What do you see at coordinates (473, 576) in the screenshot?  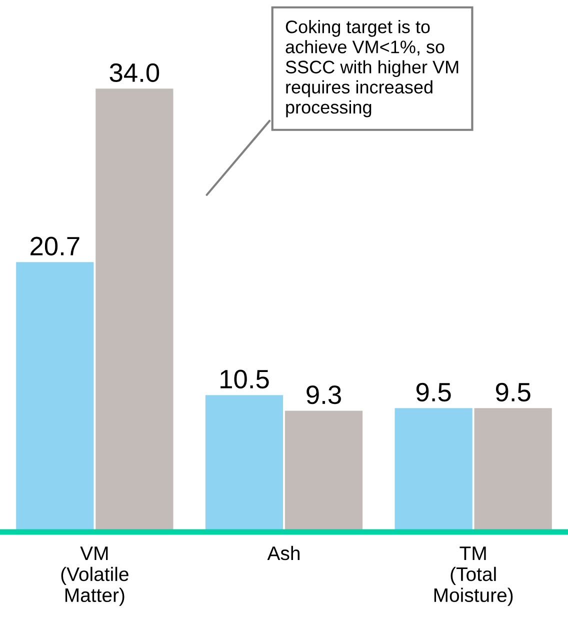 I see `x-tick-label: TM (Total Moisture)` at bounding box center [473, 576].